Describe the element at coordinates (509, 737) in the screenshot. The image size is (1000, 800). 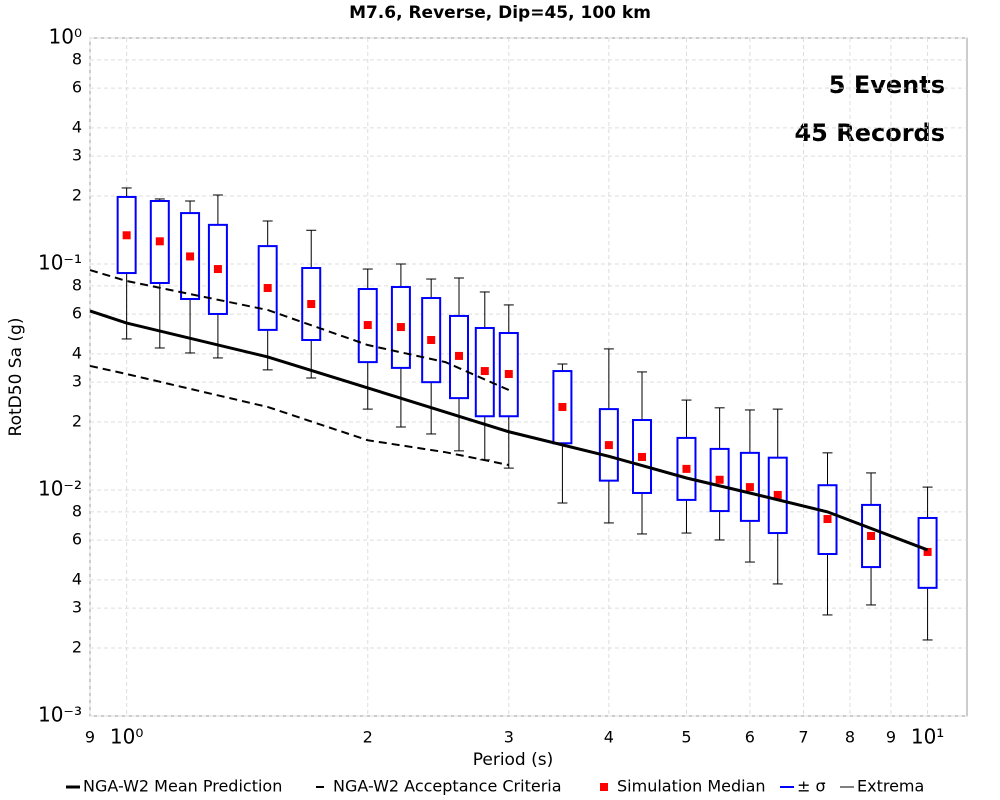
I see `x-tick-label: 3` at that location.